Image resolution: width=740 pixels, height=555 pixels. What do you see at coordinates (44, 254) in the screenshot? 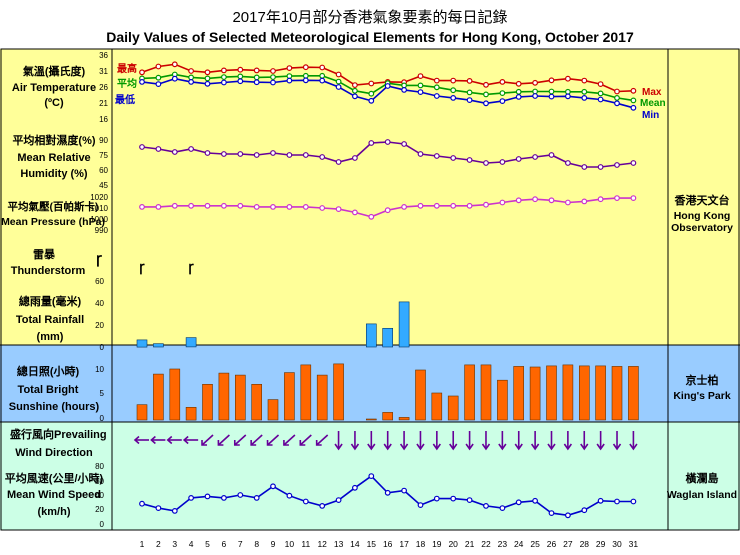
I see `thunder-label-zh: 雷暴` at bounding box center [44, 254].